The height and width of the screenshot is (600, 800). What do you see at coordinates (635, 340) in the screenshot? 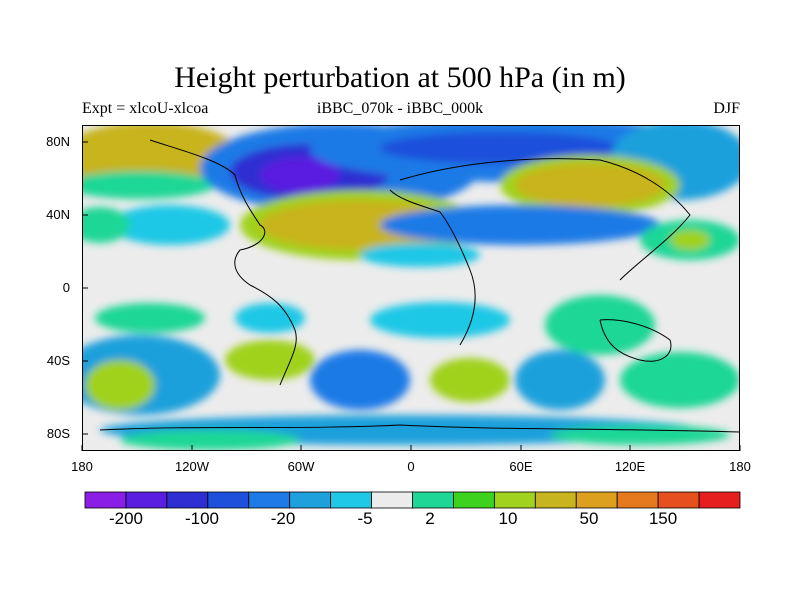
I see `coastline-australia` at bounding box center [635, 340].